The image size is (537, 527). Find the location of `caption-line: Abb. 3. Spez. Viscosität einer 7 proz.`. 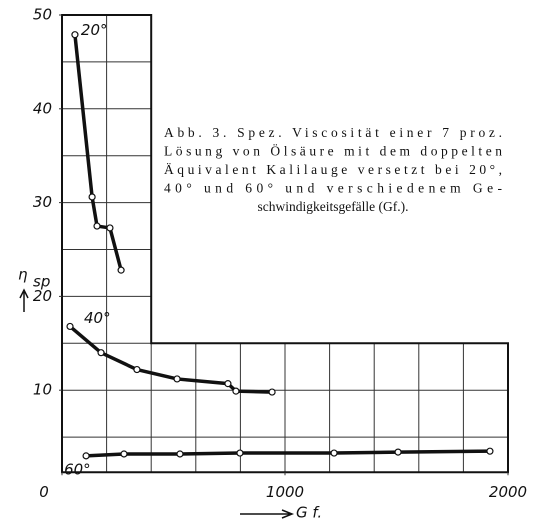

caption-line: Abb. 3. Spez. Viscosität einer 7 proz. is located at coordinates (333, 132).